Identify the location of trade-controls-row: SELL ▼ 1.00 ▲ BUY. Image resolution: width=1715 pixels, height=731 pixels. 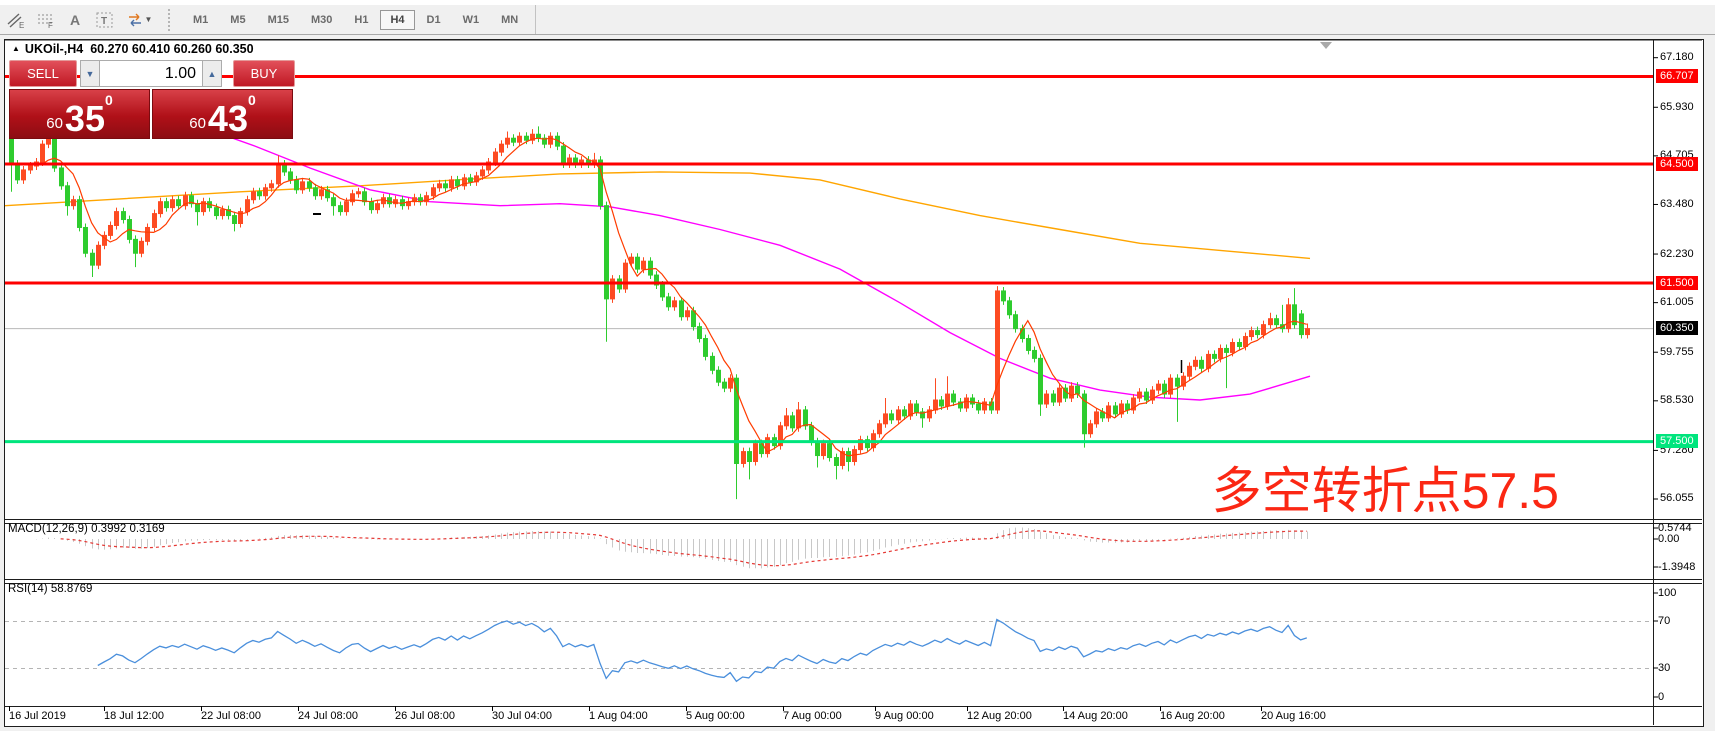
(152, 73).